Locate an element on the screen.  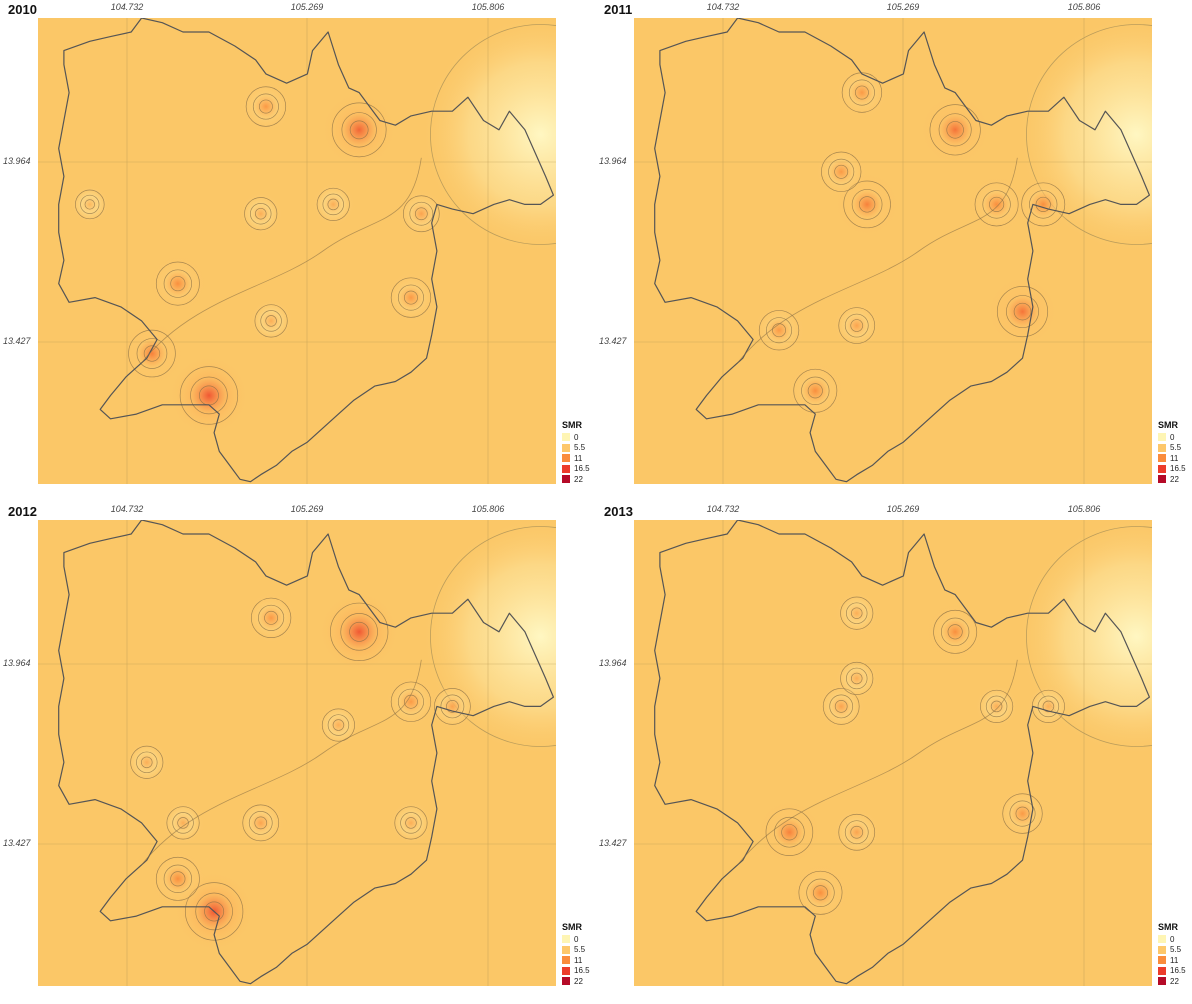
legend-label: 16.5 is located at coordinates (582, 971).